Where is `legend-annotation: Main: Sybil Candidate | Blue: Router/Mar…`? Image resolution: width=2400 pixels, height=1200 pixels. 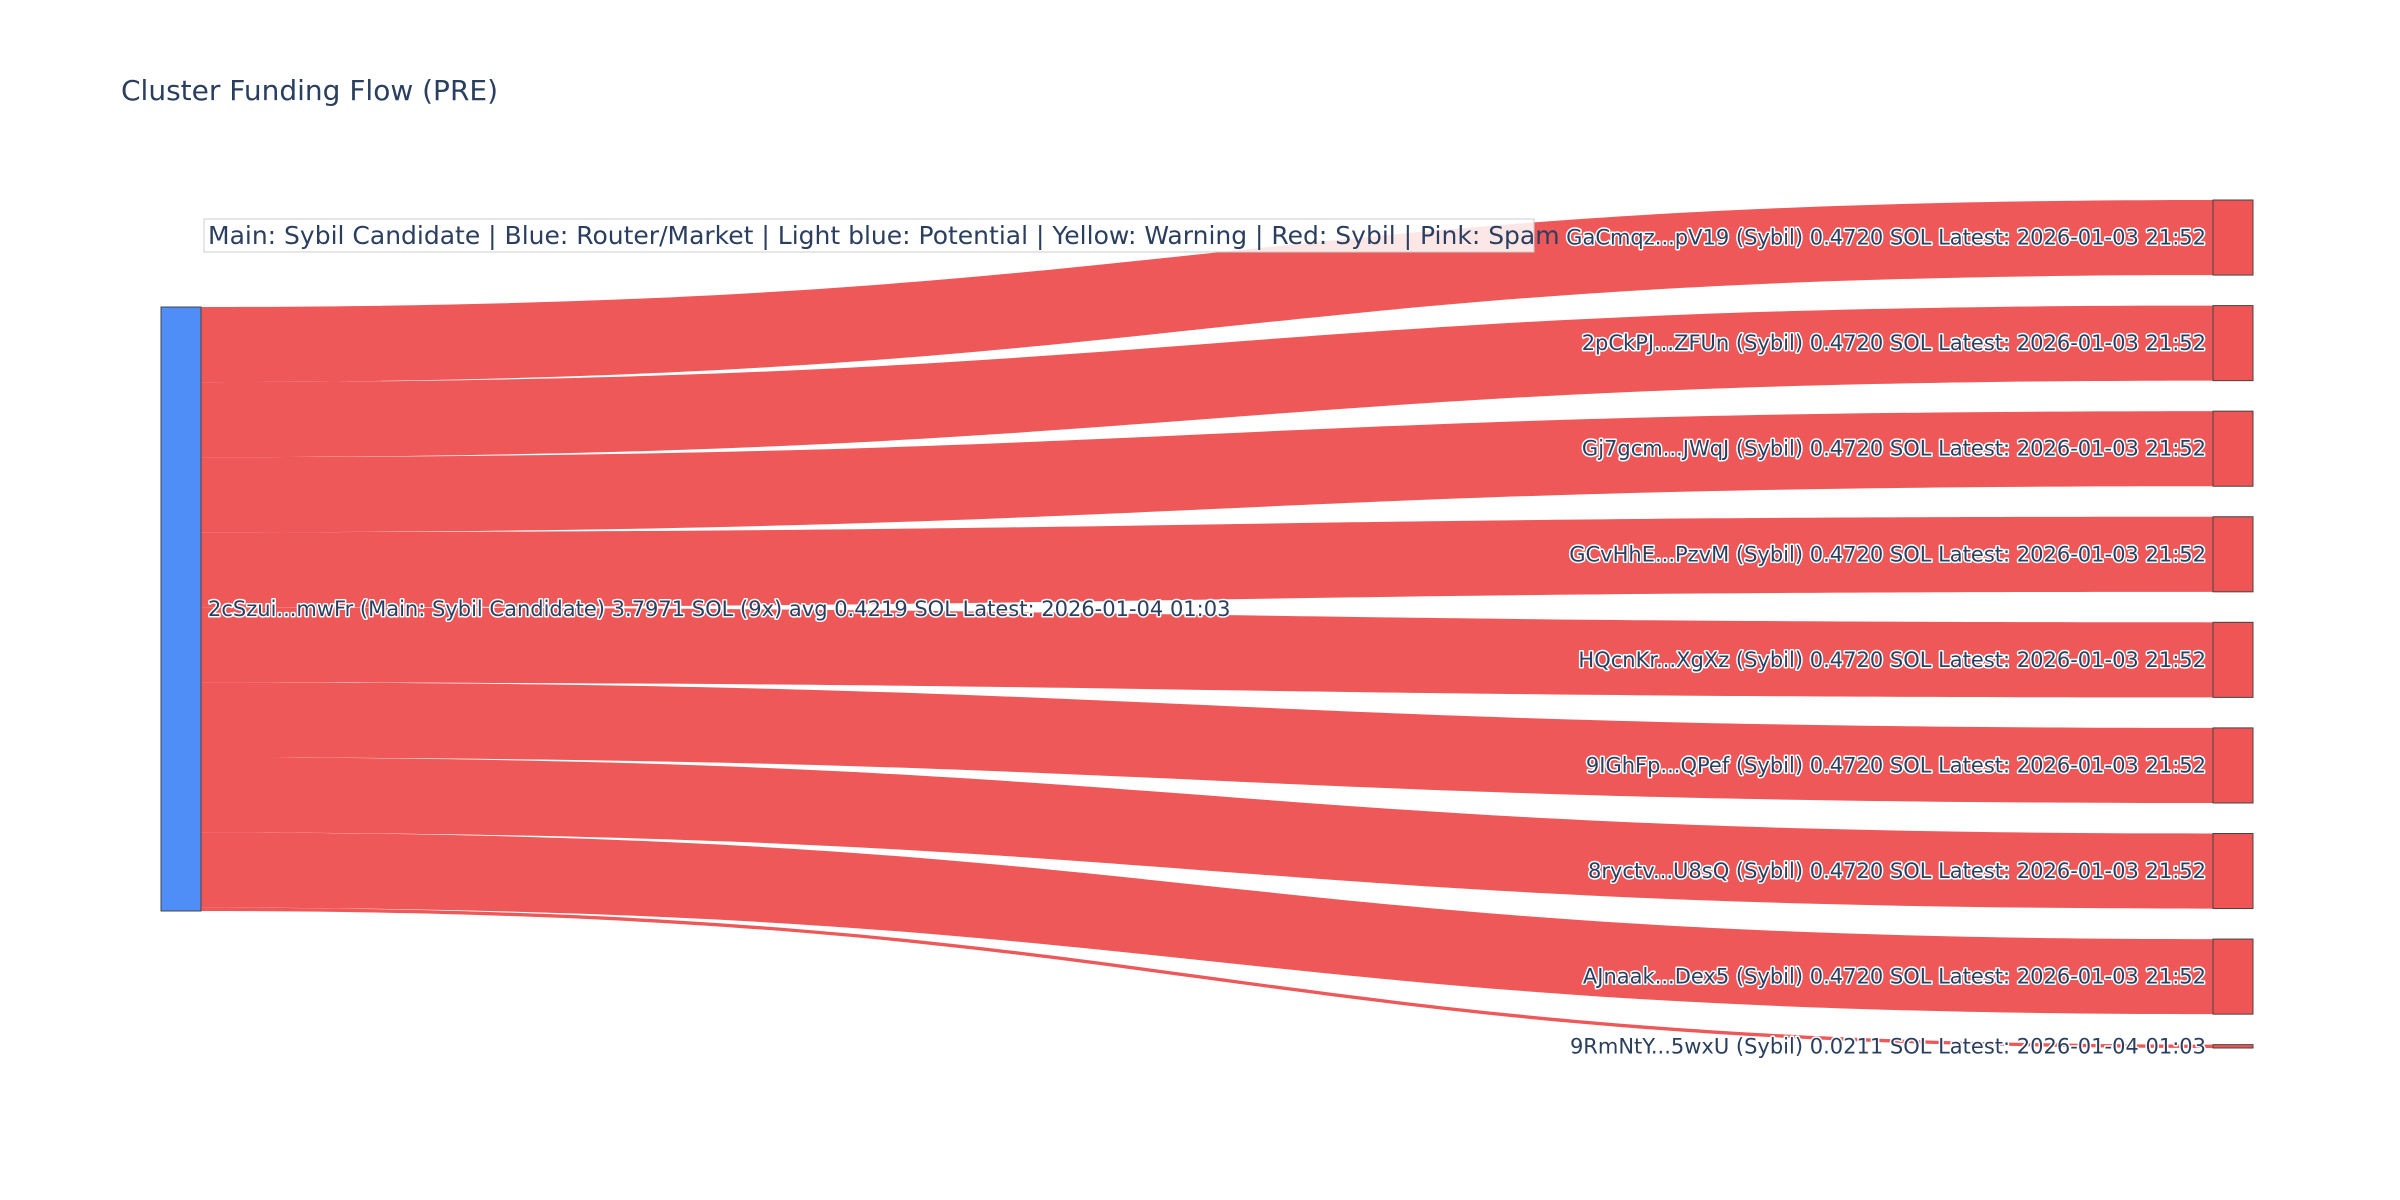
legend-annotation: Main: Sybil Candidate | Blue: Router/Mar… is located at coordinates (881, 235).